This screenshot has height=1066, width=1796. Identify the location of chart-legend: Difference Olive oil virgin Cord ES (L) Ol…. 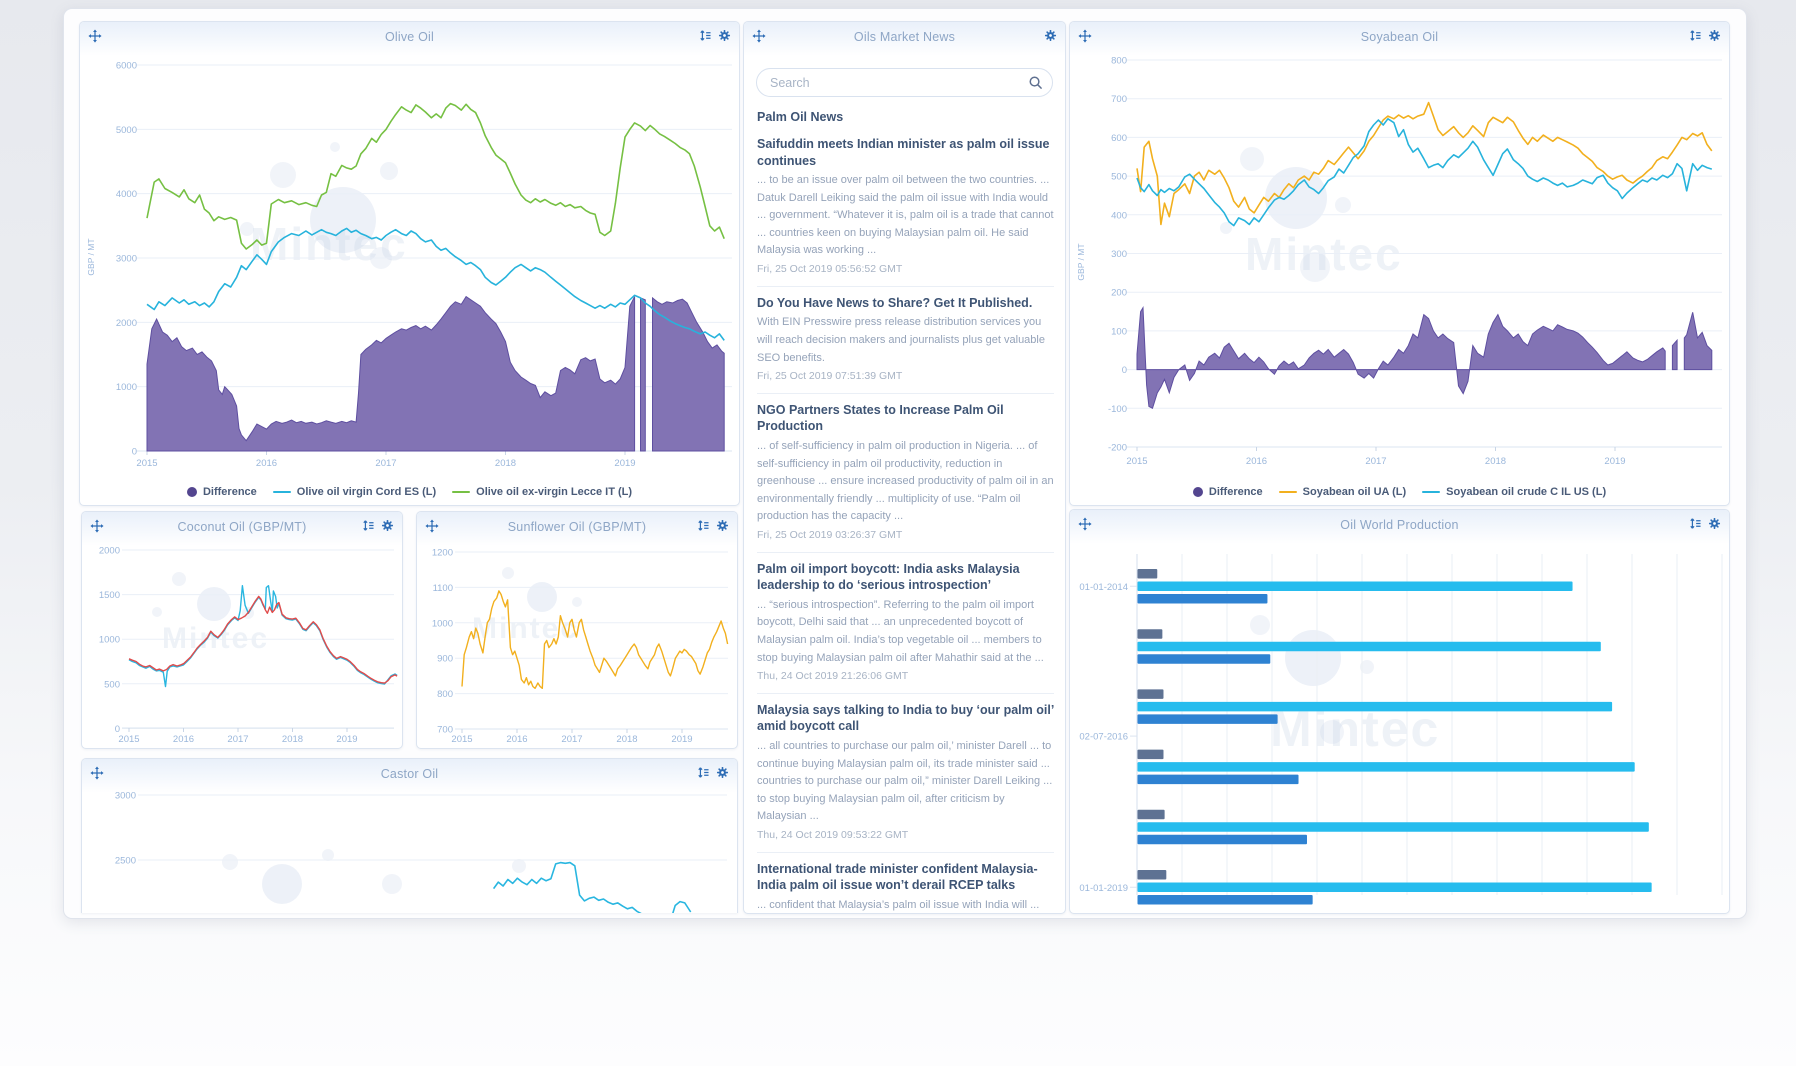
(409, 492).